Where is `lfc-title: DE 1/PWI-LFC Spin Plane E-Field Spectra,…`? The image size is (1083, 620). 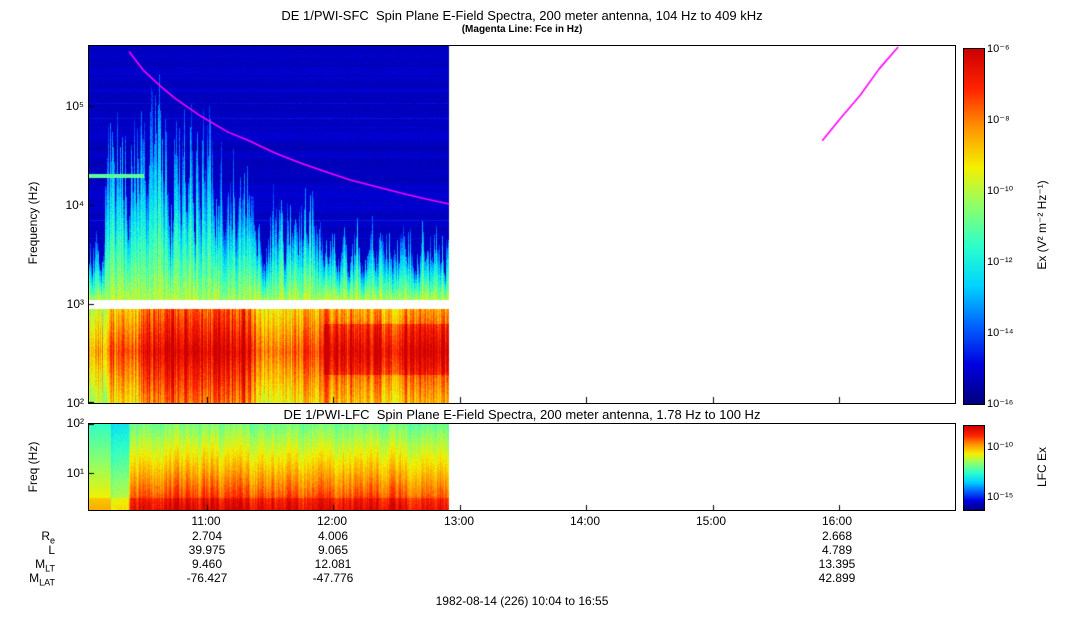
lfc-title: DE 1/PWI-LFC Spin Plane E-Field Spectra,… is located at coordinates (522, 414).